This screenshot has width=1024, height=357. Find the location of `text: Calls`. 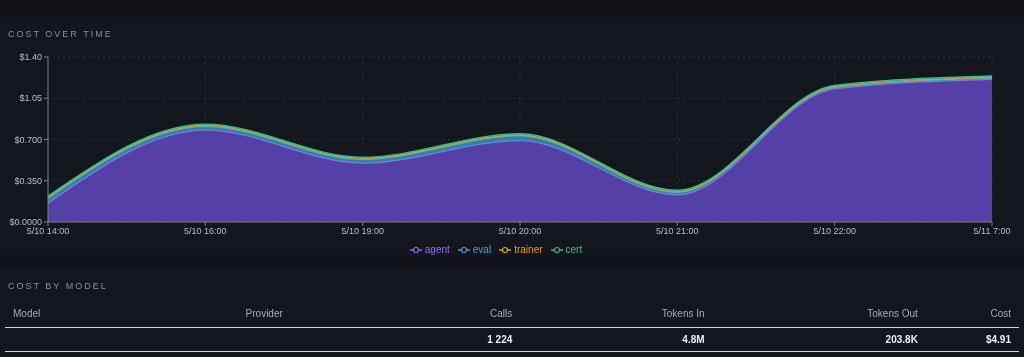

text: Calls is located at coordinates (501, 314).